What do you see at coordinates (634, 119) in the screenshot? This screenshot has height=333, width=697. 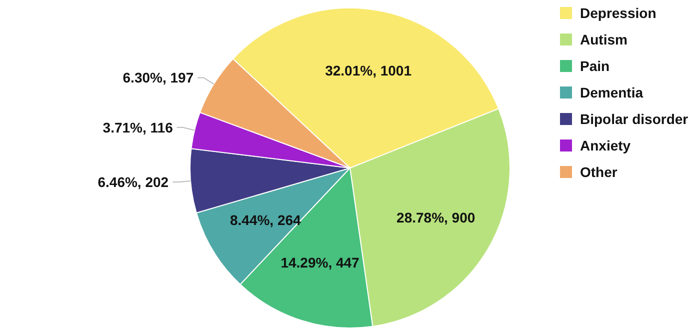 I see `legend-label: Bipolar disorder` at bounding box center [634, 119].